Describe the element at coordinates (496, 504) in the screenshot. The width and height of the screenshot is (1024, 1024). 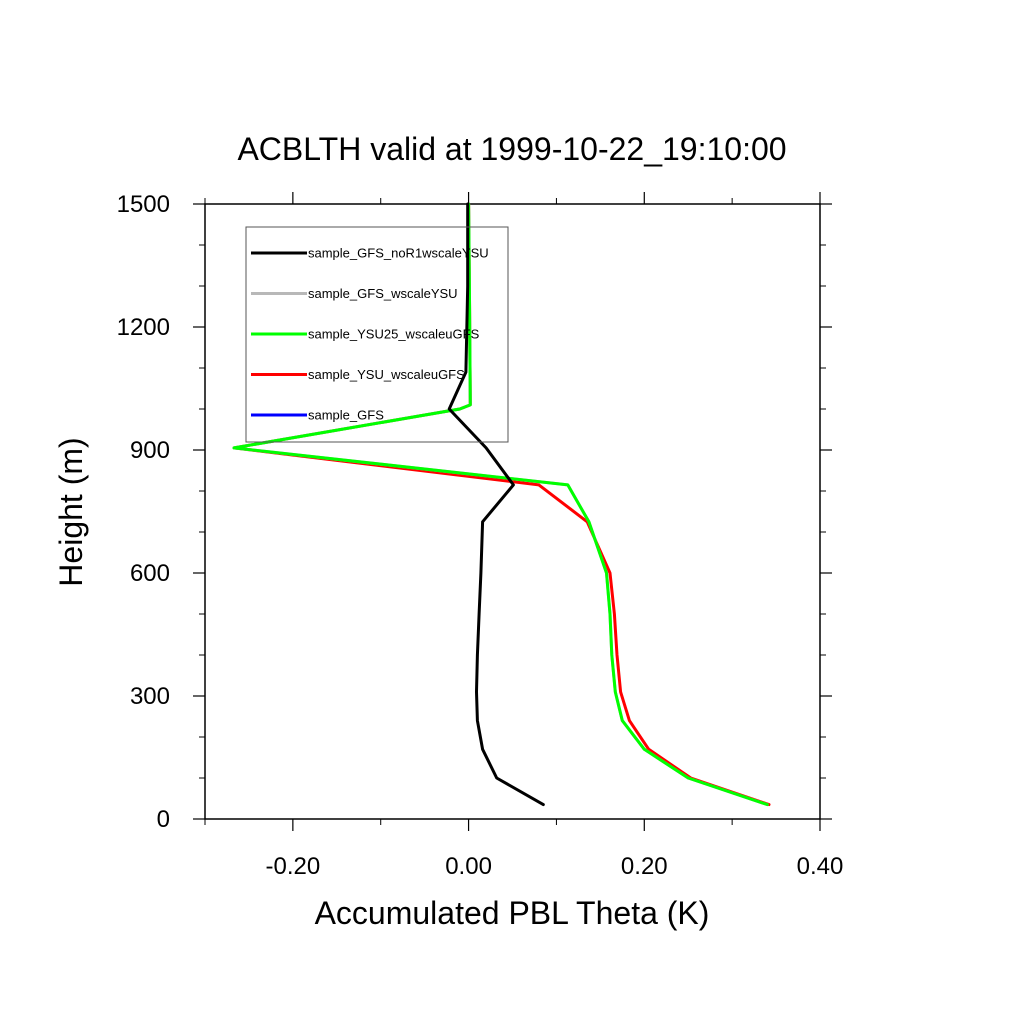
I see `series-line-sample_GFS_noR1wscaleYSU` at that location.